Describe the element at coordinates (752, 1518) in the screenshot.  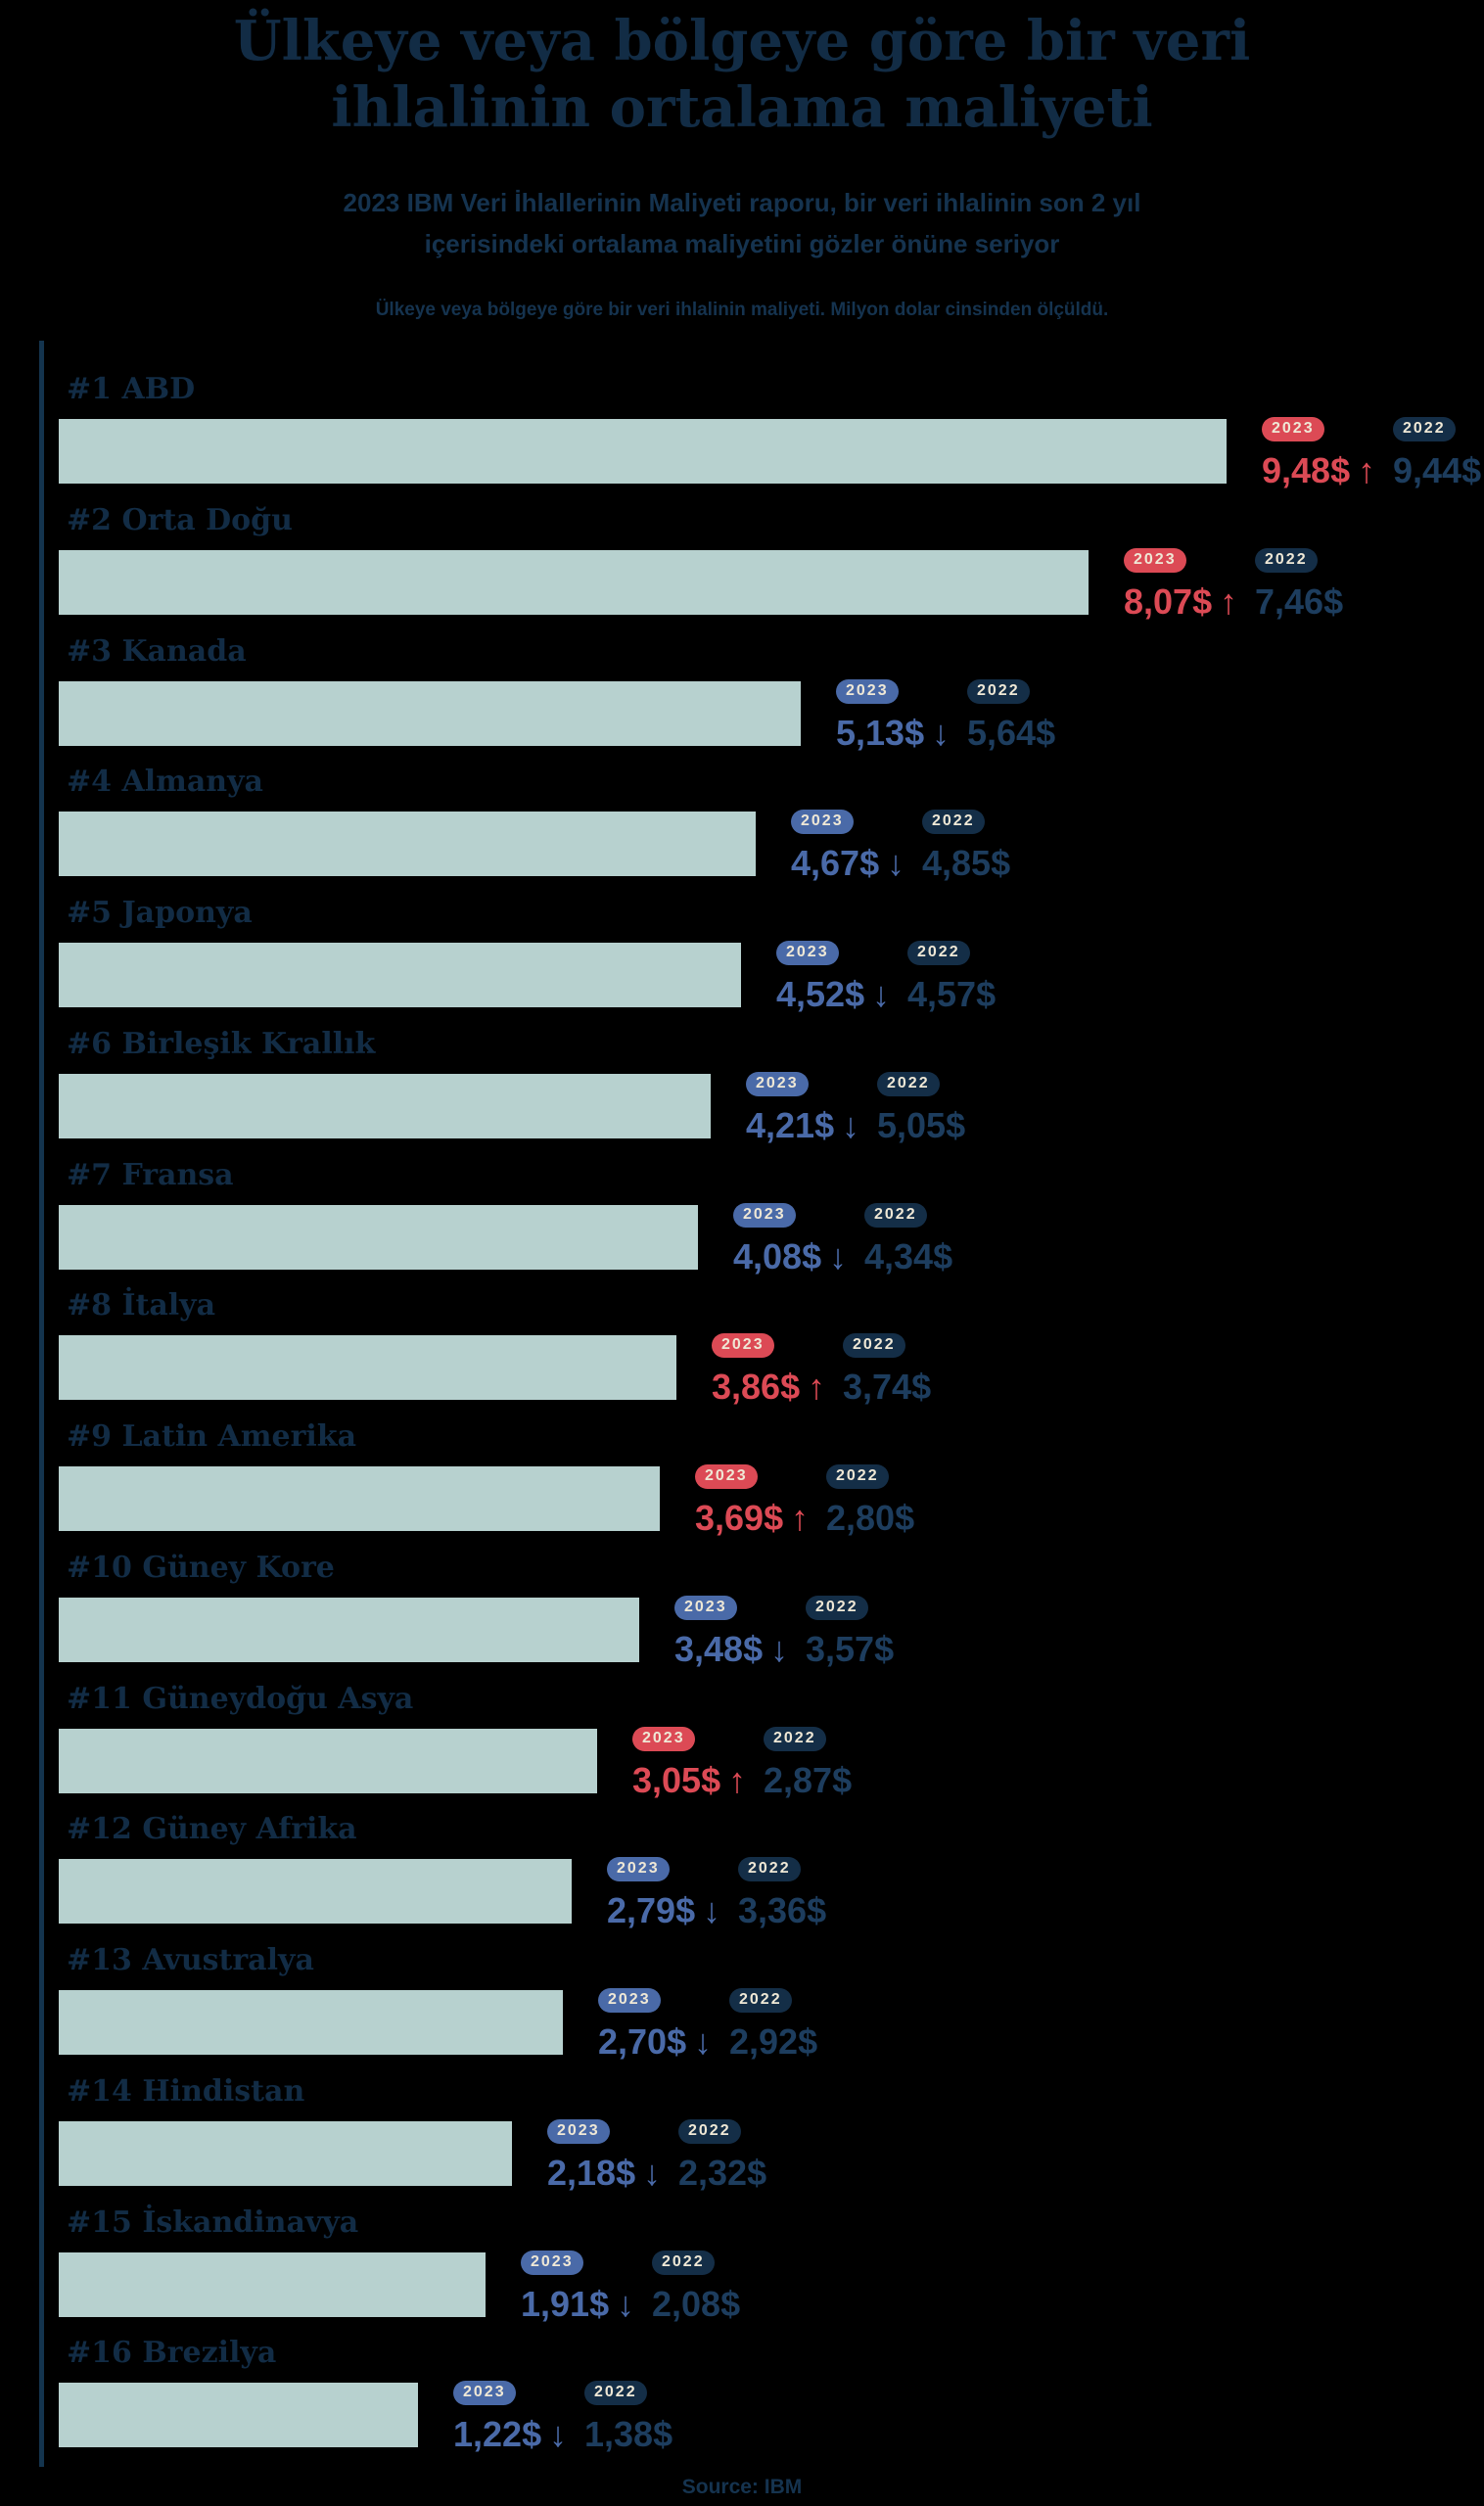
I see `value-2023: 3,69$ ↑` at that location.